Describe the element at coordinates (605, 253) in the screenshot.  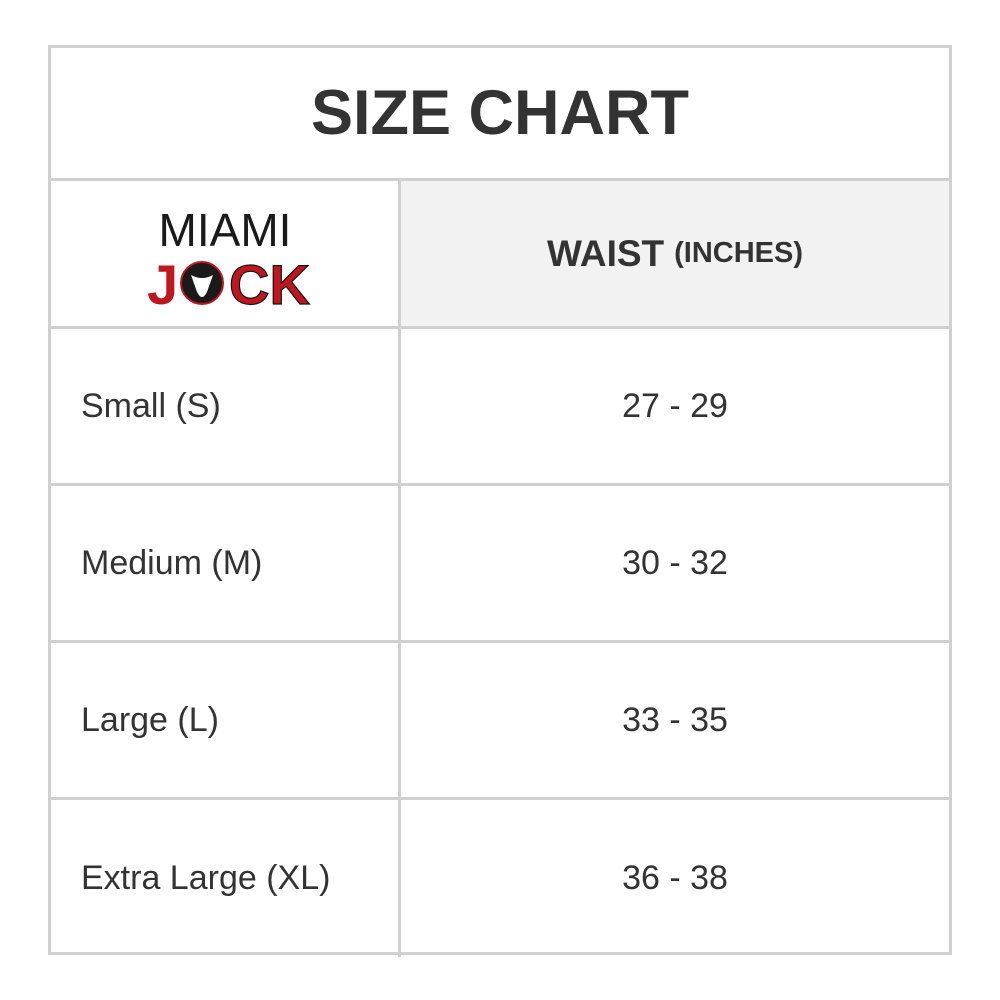
I see `waist-label: WAIST` at that location.